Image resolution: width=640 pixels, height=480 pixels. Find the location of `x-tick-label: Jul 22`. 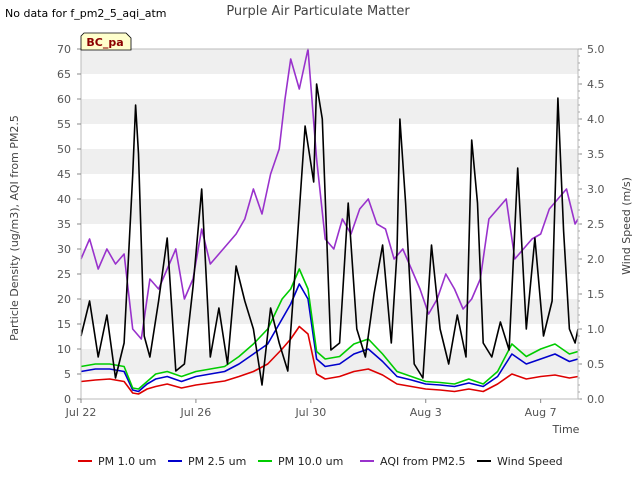

x-tick-label: Jul 22 is located at coordinates (81, 412).